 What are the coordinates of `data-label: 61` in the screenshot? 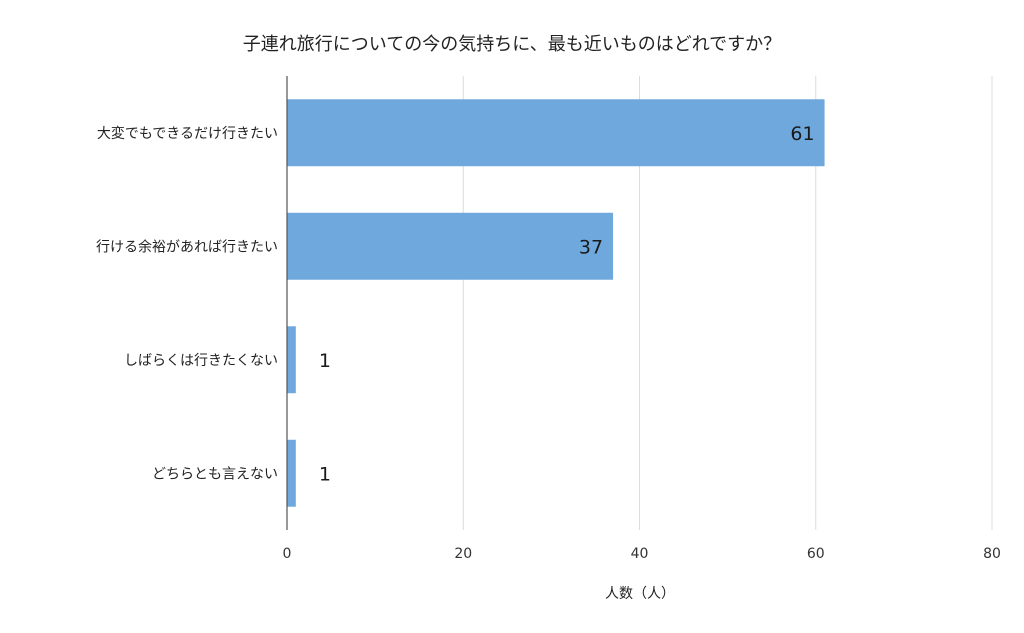 It's located at (802, 134).